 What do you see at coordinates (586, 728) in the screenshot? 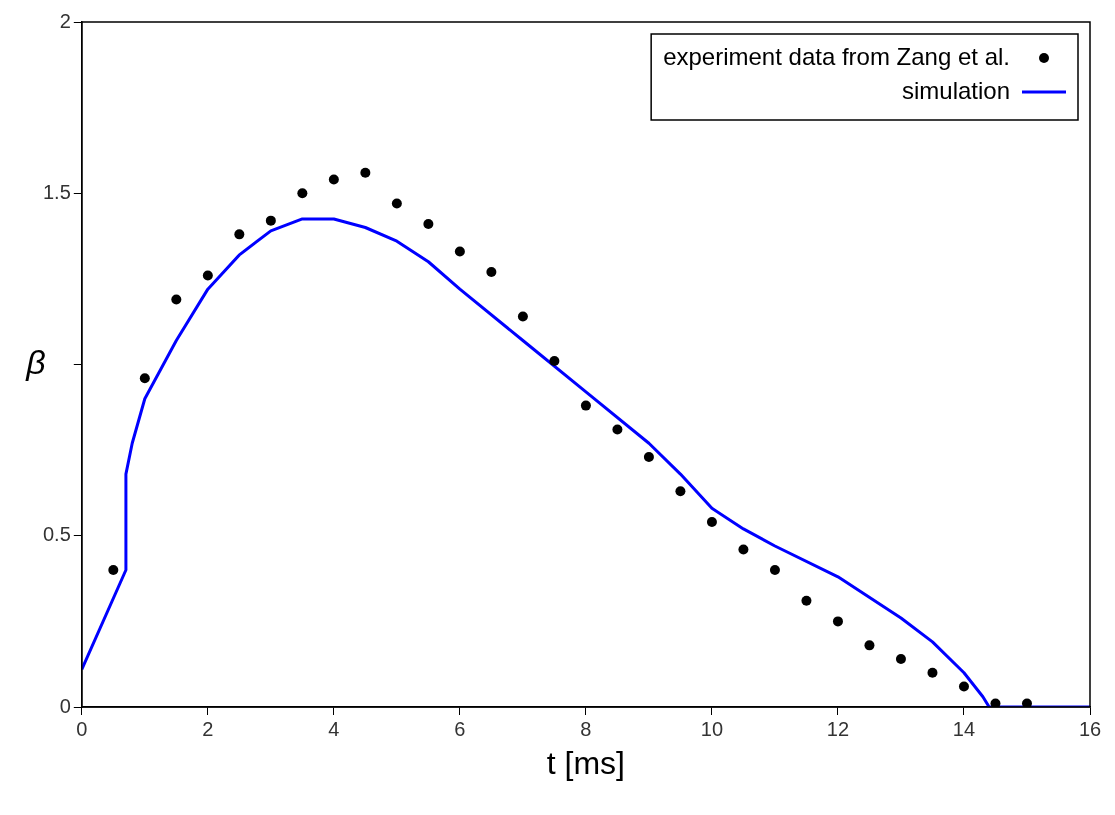
I see `x-tick-label: 8` at bounding box center [586, 728].